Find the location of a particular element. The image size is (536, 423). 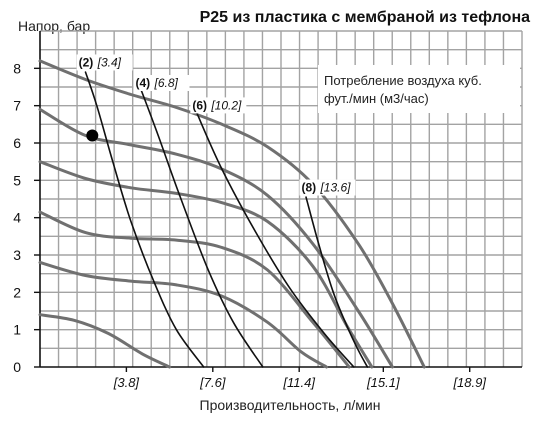

x-axis-label: Производительность, л/мин is located at coordinates (290, 405).